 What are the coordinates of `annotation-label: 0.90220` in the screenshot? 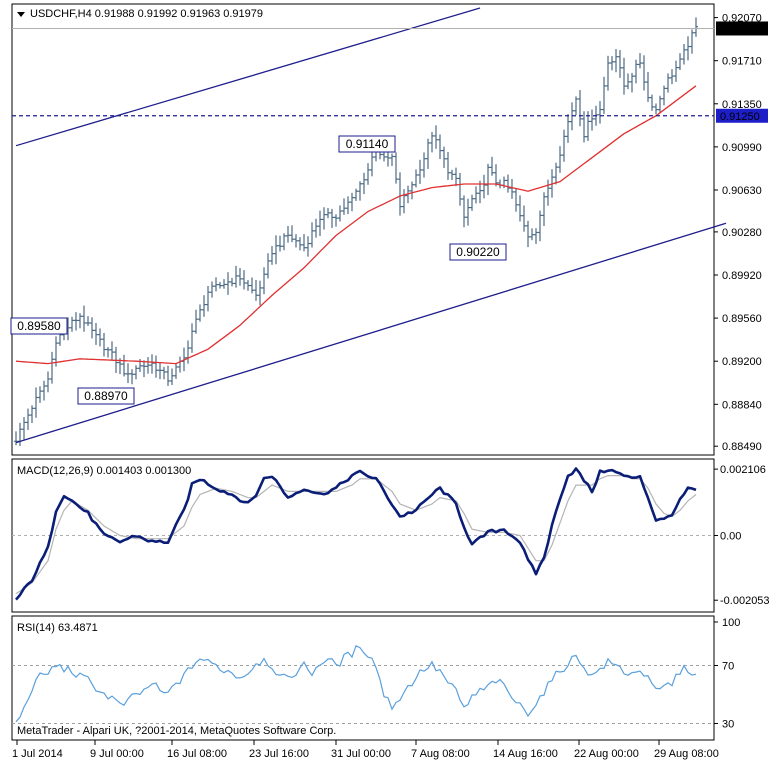 It's located at (478, 252).